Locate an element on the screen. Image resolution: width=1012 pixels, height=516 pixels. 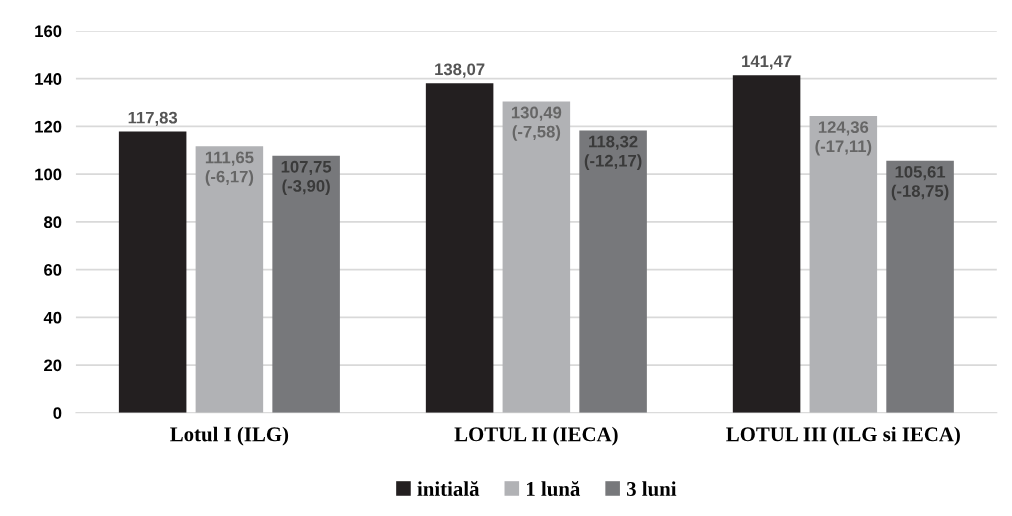
data-label: 107,75 (-3,90) is located at coordinates (306, 178).